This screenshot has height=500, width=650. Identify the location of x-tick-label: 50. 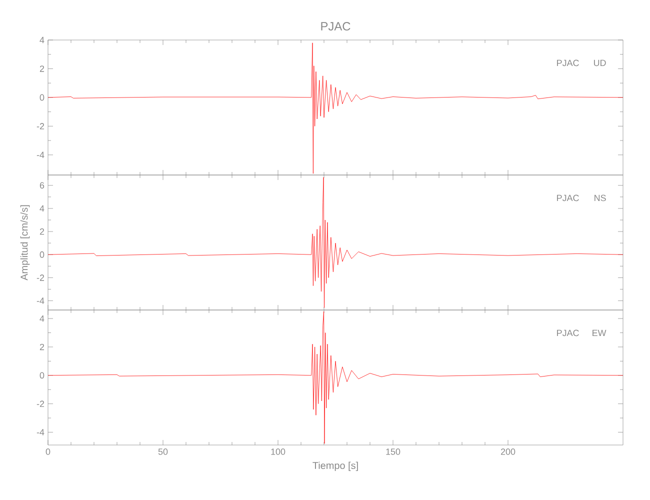
(163, 451).